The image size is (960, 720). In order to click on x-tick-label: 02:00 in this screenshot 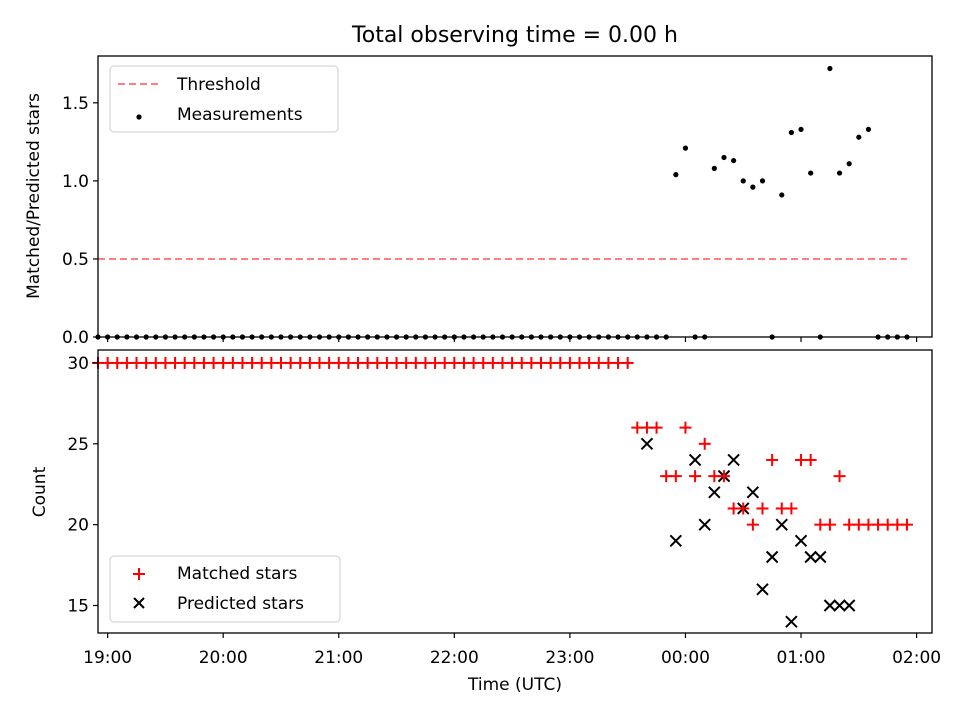, I will do `click(916, 658)`.